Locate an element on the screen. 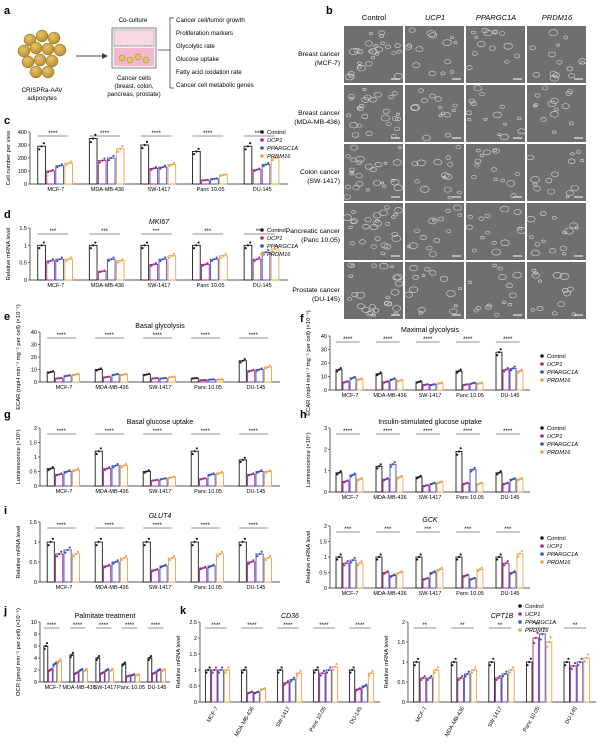 The height and width of the screenshot is (746, 600). y-tick-label: 200 is located at coordinates (22, 159).